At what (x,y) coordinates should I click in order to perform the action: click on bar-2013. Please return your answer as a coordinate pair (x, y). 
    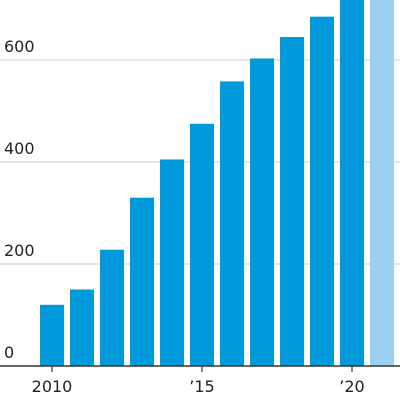
    Looking at the image, I should click on (142, 281).